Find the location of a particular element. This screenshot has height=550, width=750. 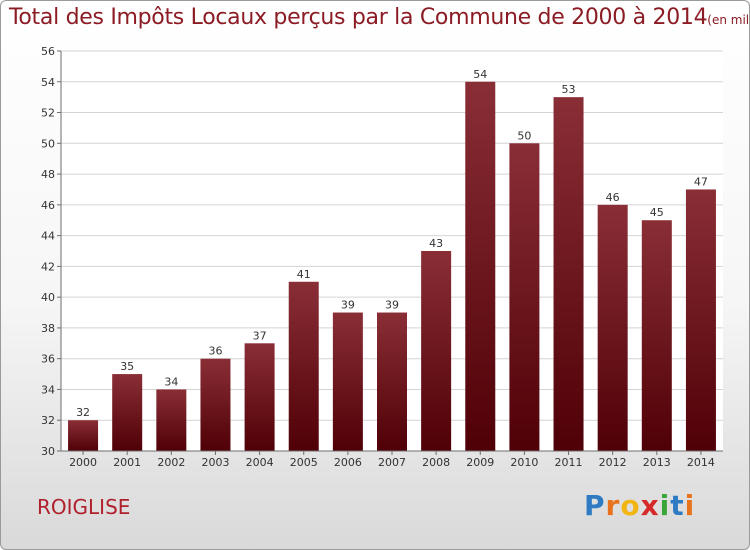

logo-letter: x is located at coordinates (650, 505).